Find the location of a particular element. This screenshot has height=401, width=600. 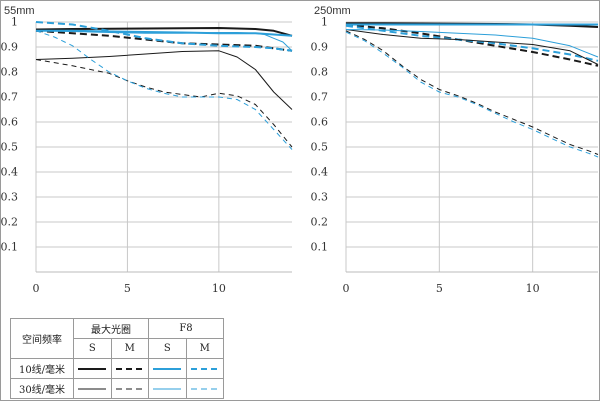

chart-1-xtick-label: 5 is located at coordinates (127, 288).